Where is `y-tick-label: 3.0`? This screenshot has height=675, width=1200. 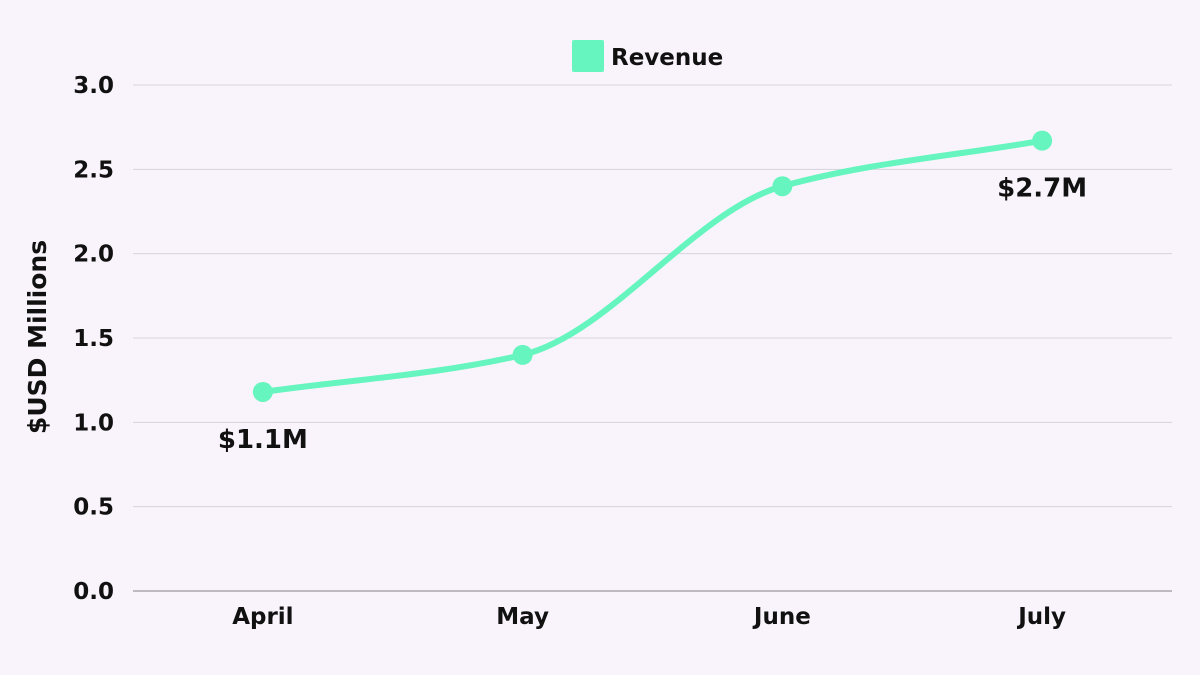 y-tick-label: 3.0 is located at coordinates (93, 86).